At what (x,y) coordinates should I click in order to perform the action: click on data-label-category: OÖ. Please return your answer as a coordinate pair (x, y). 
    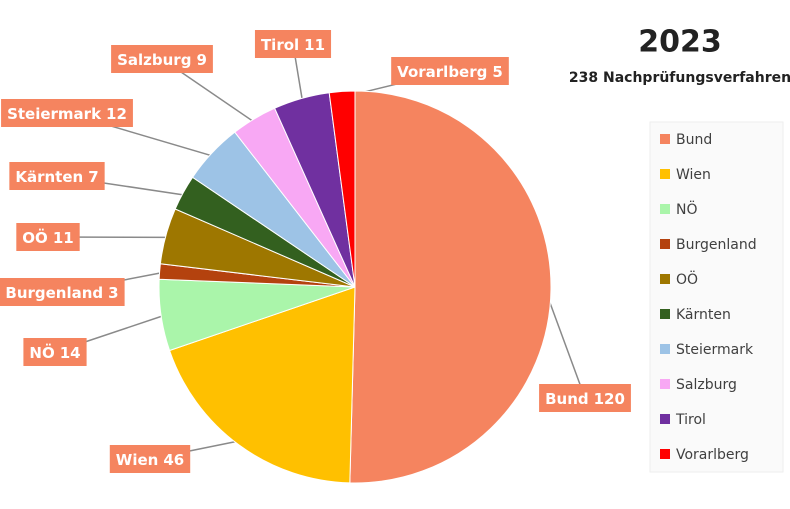
    Looking at the image, I should click on (35, 237).